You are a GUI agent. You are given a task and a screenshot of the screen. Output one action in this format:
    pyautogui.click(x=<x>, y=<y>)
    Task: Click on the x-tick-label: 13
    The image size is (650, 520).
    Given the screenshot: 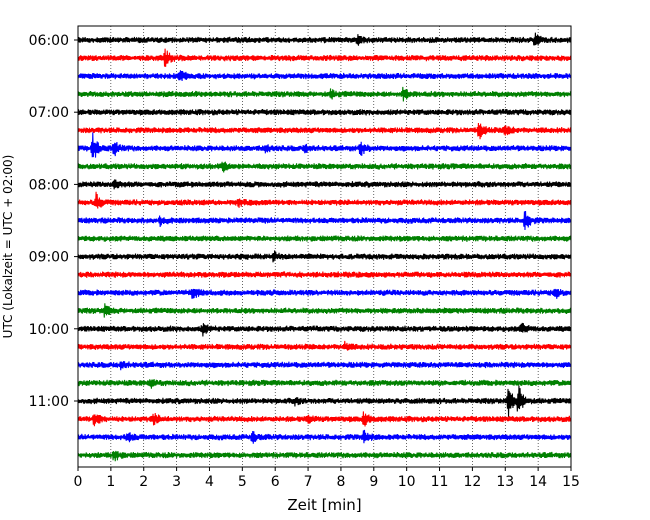 What is the action you would take?
    pyautogui.click(x=505, y=482)
    